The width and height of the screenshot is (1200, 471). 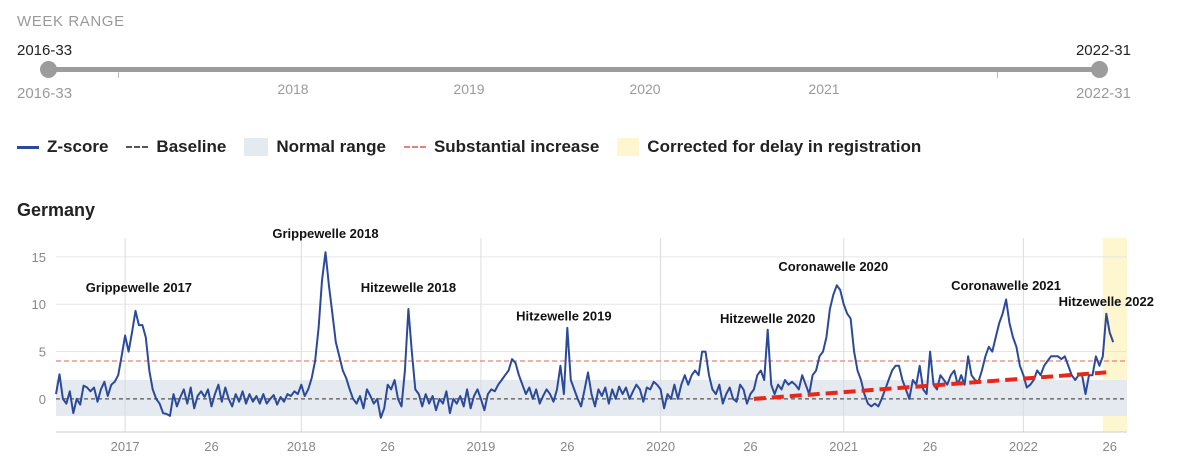 What do you see at coordinates (843, 446) in the screenshot?
I see `x-tick-label: 2021` at bounding box center [843, 446].